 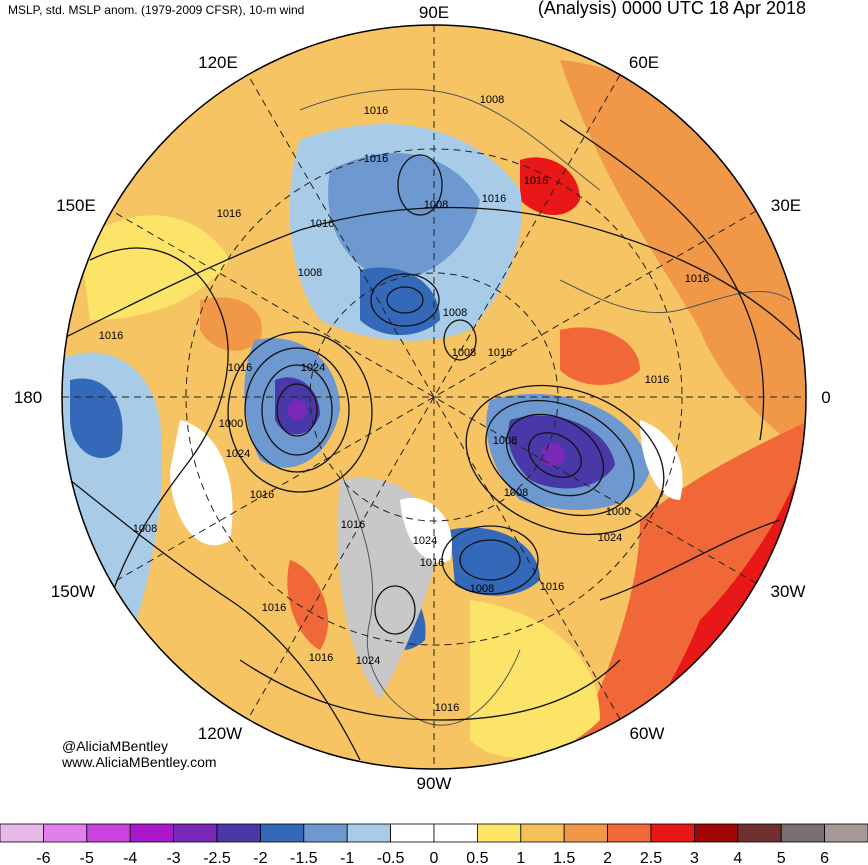 I want to click on colorbar-tick-label: 1.5, so click(x=564, y=857).